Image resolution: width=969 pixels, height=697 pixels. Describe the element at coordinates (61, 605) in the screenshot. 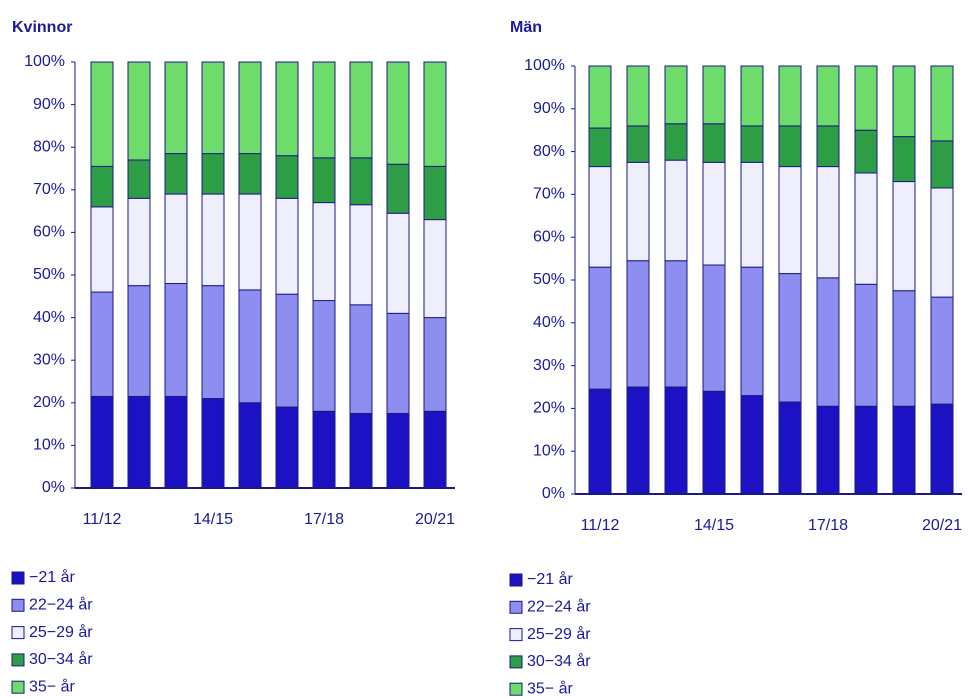

I see `legend-label: 22−24 år` at that location.